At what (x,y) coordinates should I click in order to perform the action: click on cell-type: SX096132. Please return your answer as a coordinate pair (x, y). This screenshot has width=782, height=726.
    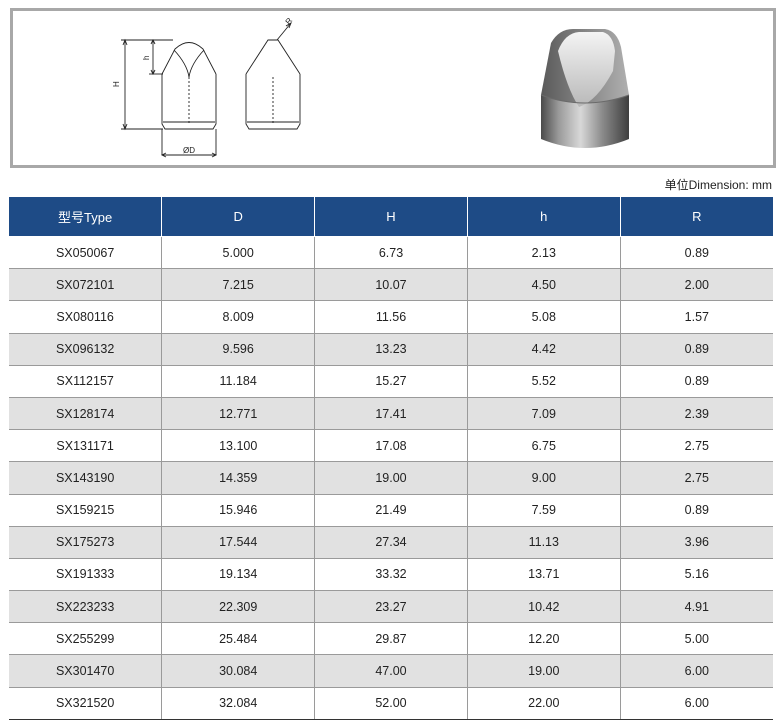
    Looking at the image, I should click on (86, 349).